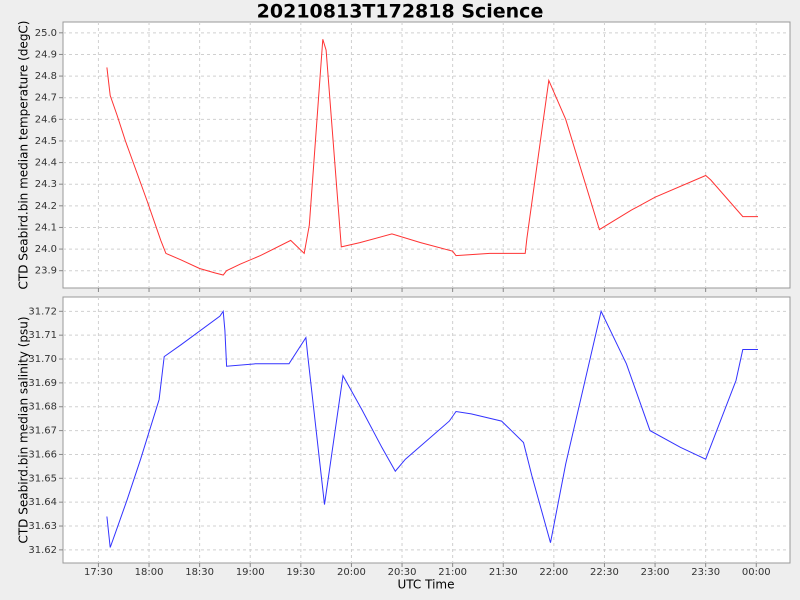  What do you see at coordinates (46, 119) in the screenshot?
I see `y-tick-label: 24.6` at bounding box center [46, 119].